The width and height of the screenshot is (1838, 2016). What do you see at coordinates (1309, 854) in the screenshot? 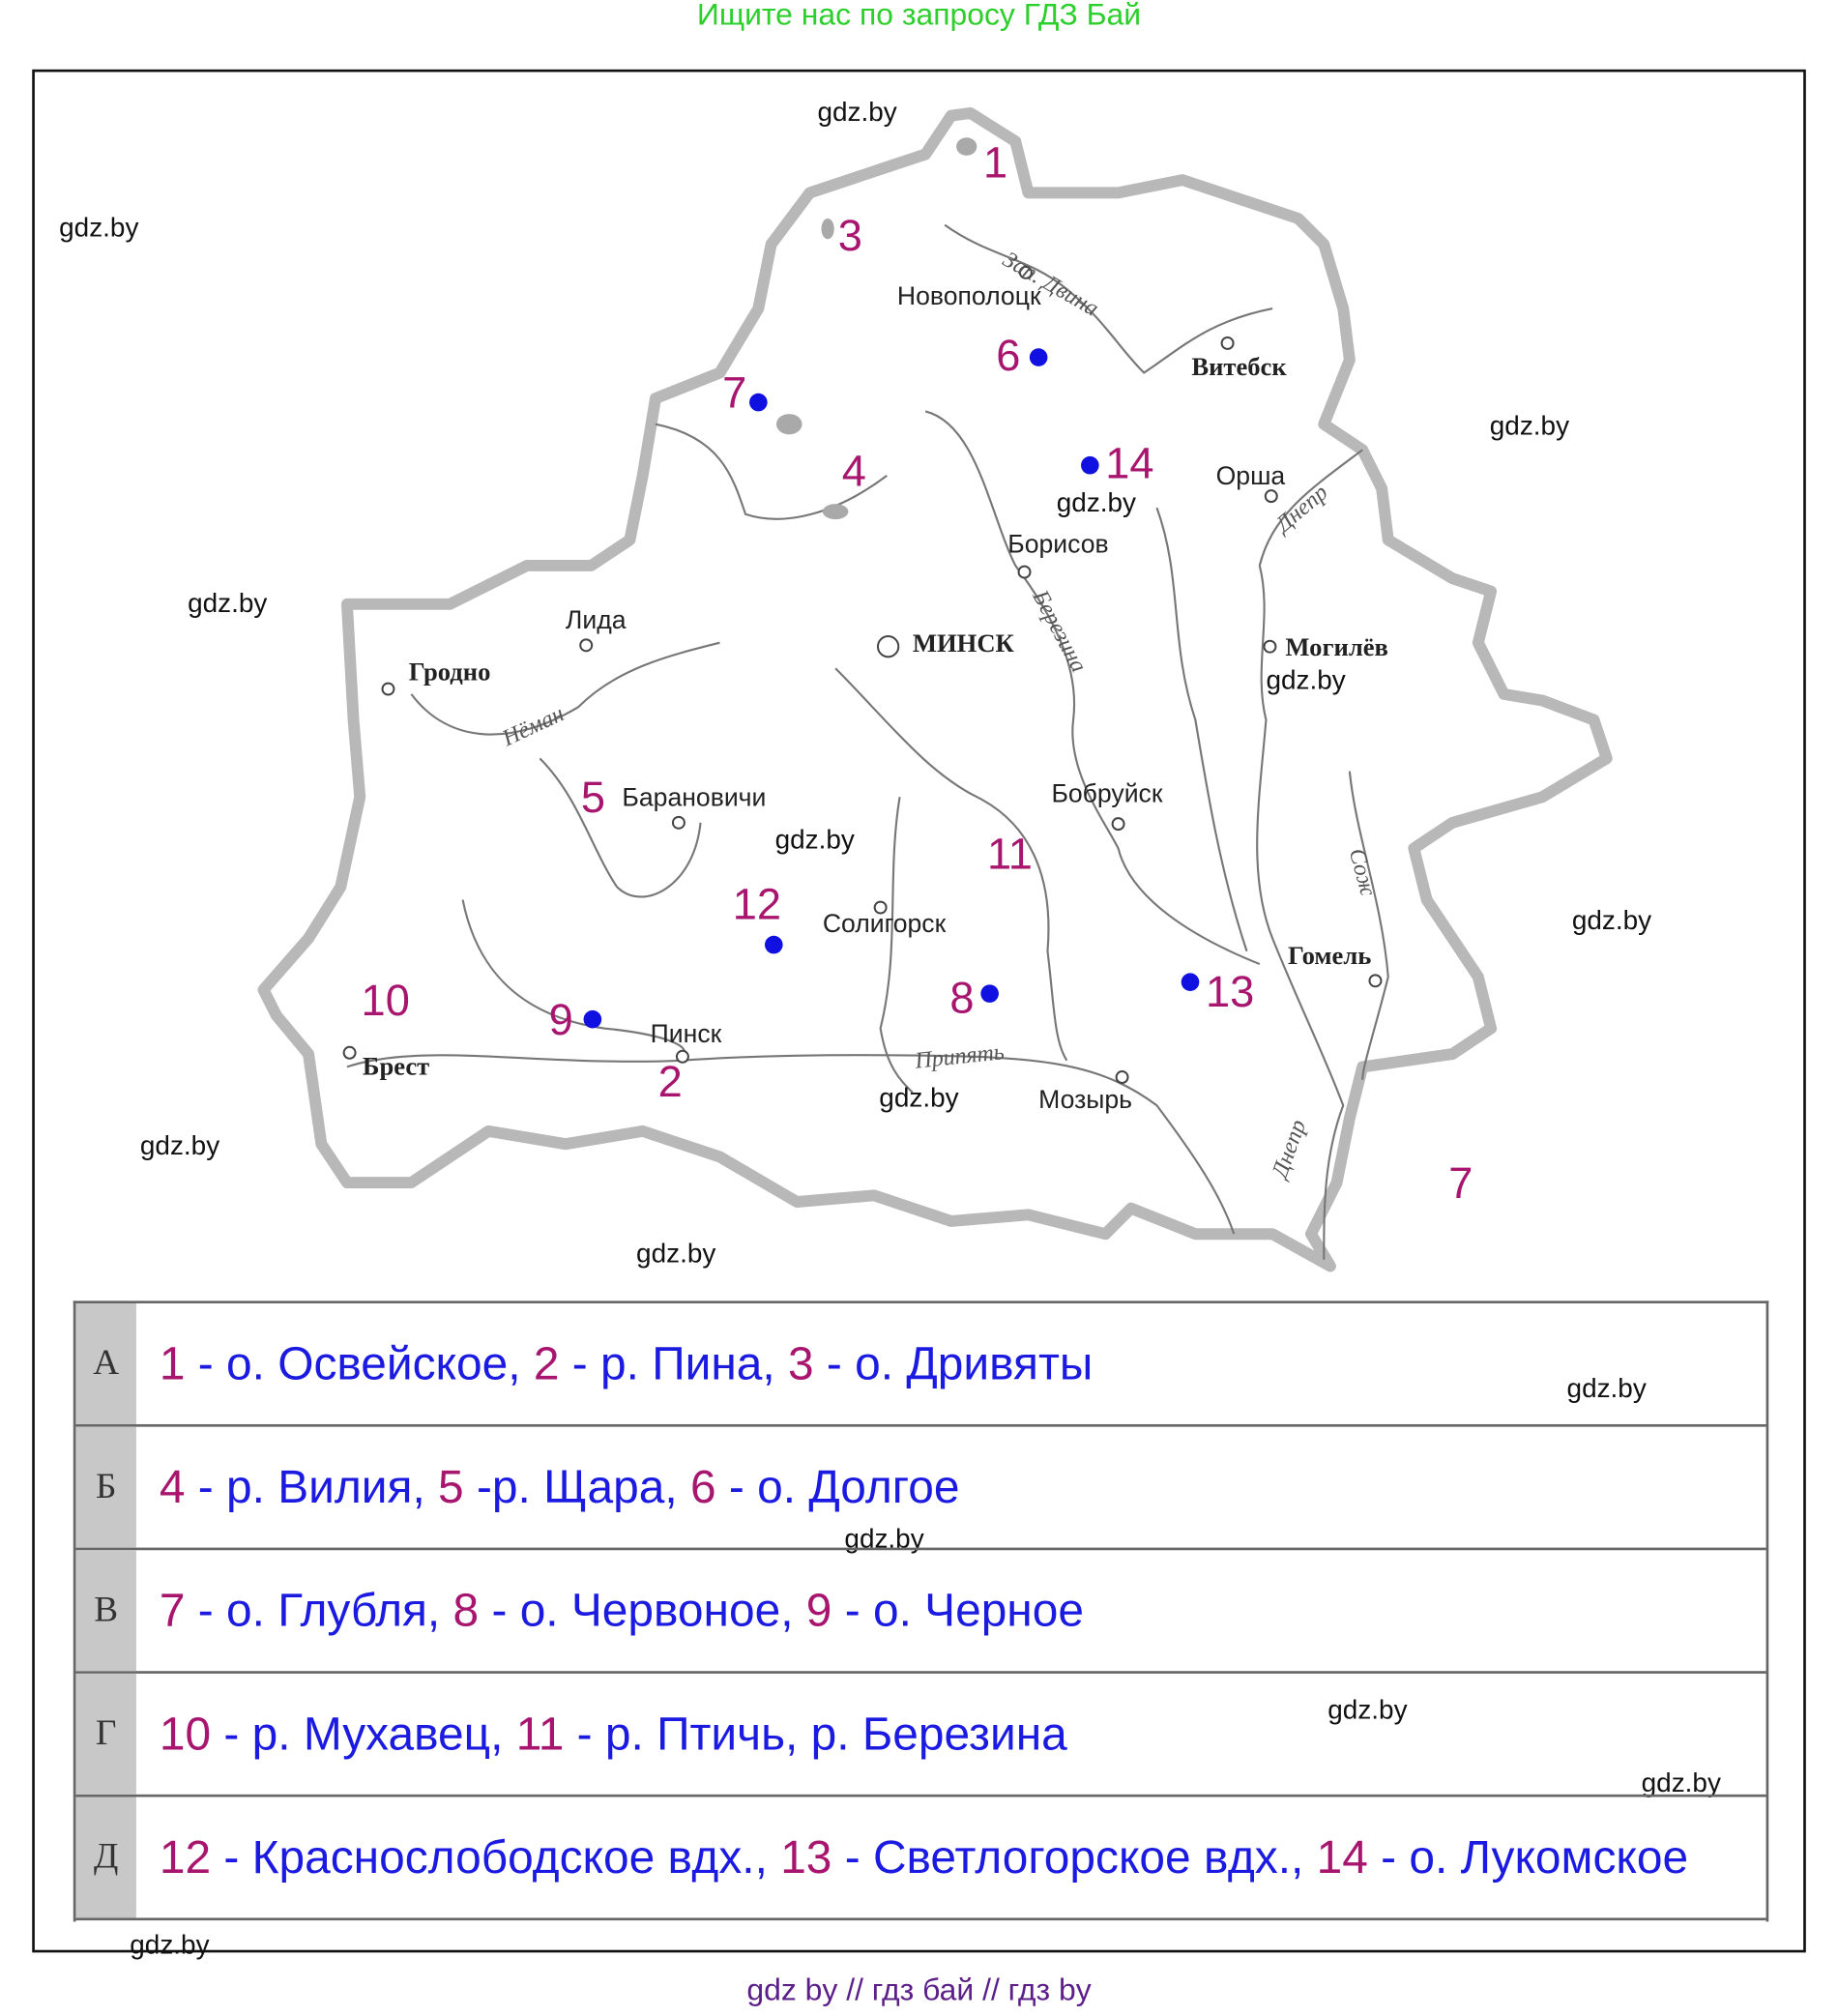
I see `river-dnepr` at bounding box center [1309, 854].